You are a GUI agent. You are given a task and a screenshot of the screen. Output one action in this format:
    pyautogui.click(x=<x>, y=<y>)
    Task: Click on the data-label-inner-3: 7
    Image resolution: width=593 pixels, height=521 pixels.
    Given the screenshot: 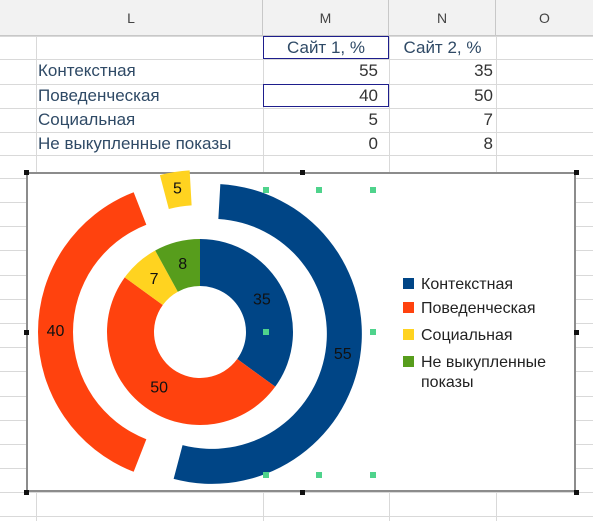 What is the action you would take?
    pyautogui.click(x=154, y=279)
    